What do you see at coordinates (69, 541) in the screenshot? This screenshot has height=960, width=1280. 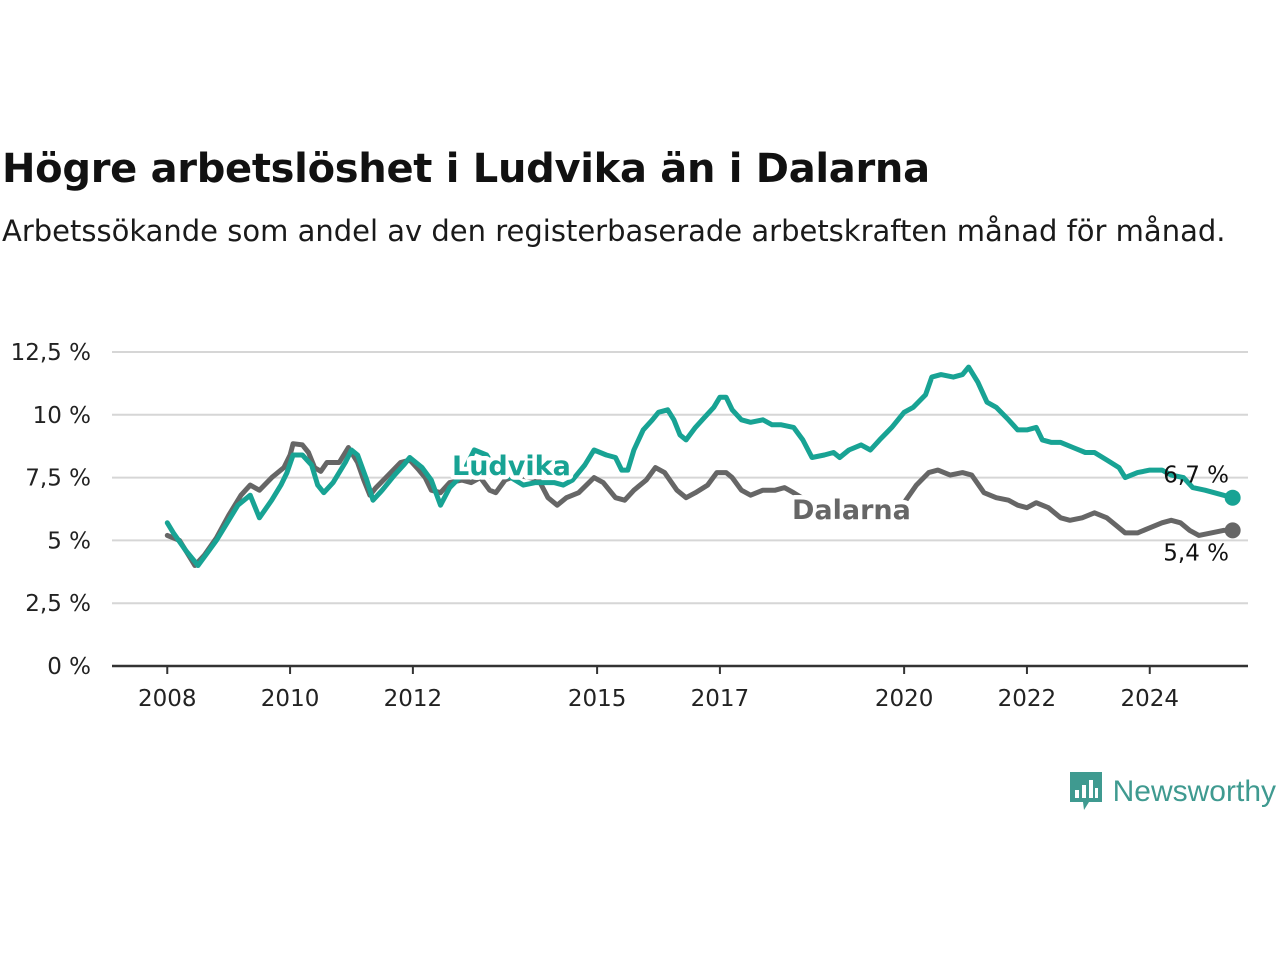 I see `y-tick-label: 5 %` at bounding box center [69, 541].